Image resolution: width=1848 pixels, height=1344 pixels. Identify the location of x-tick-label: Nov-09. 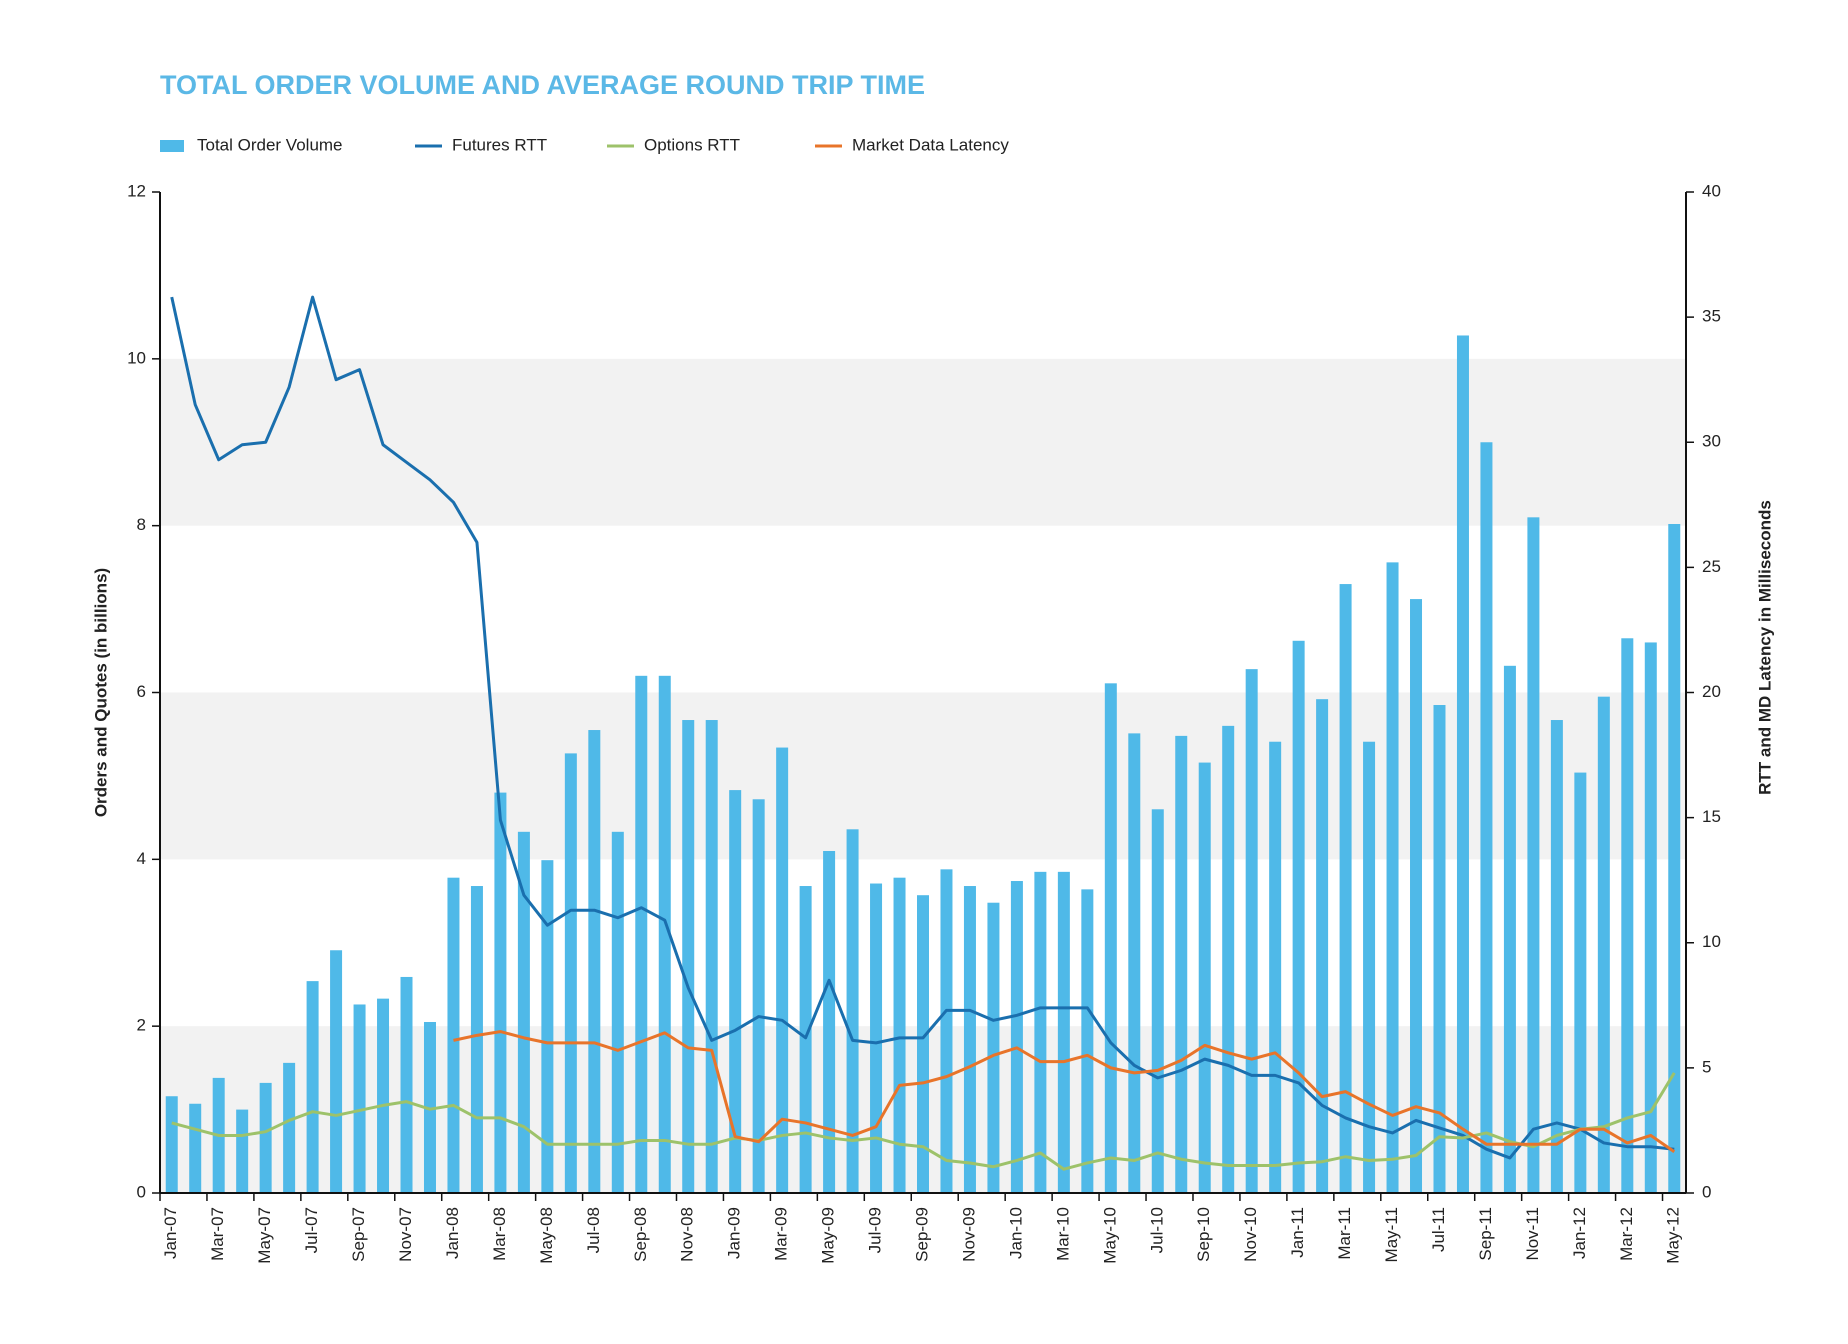
(968, 1234).